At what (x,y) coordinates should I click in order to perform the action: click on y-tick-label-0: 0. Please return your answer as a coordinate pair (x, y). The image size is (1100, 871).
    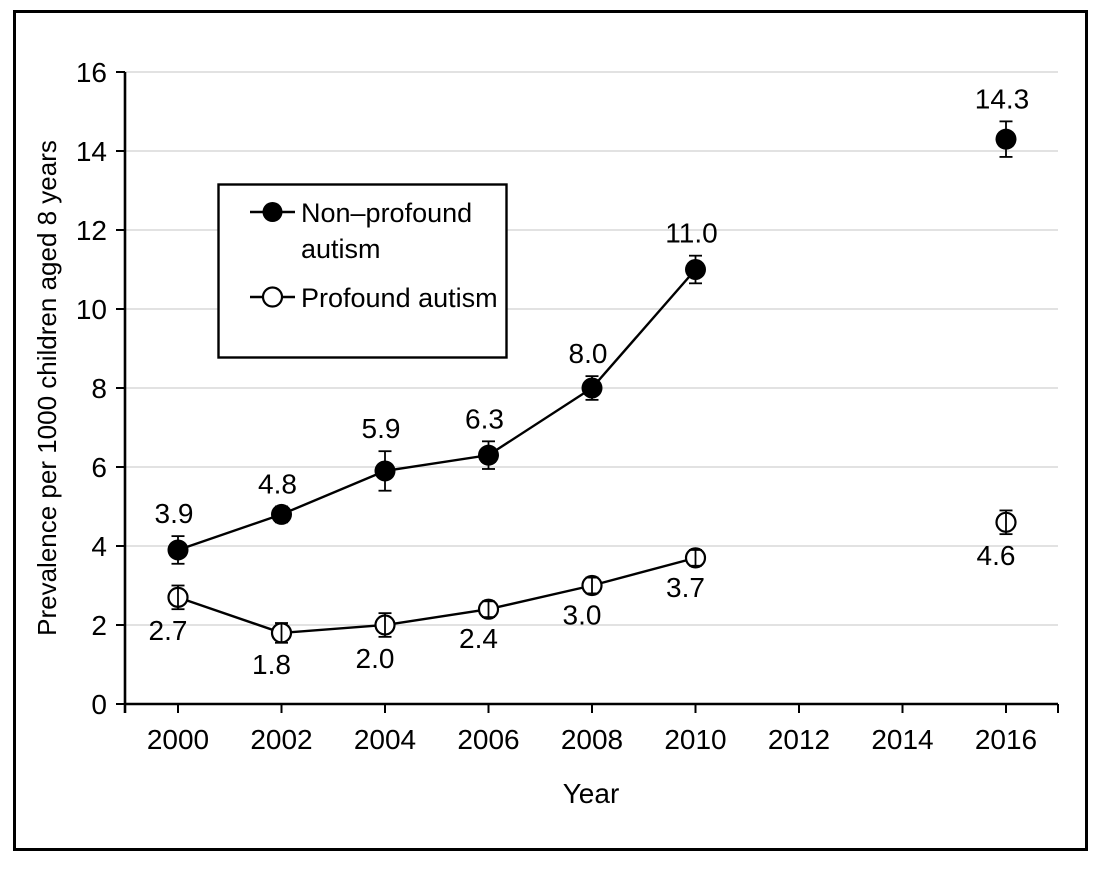
    Looking at the image, I should click on (99, 704).